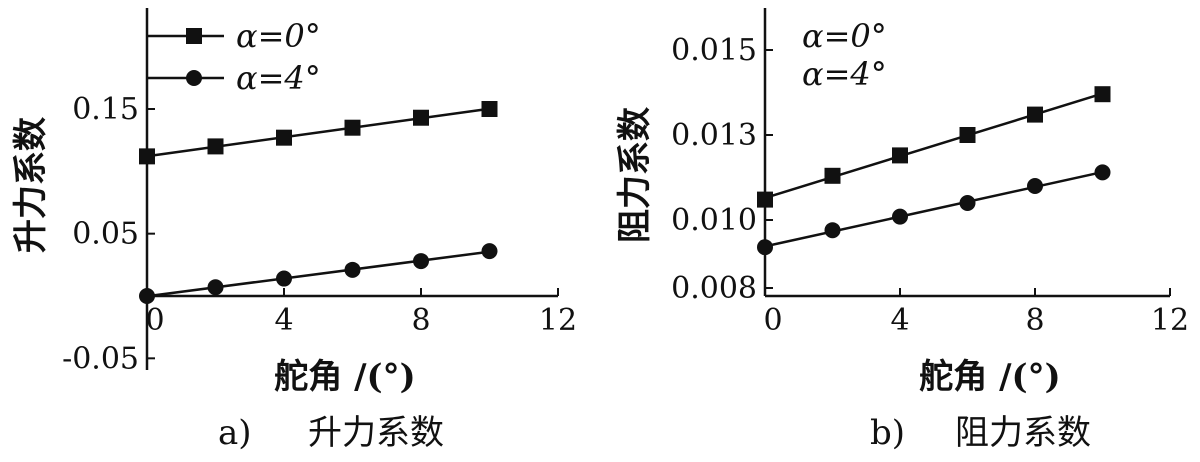 The height and width of the screenshot is (462, 1200). What do you see at coordinates (989, 377) in the screenshot?
I see `xlabel-drag: 舵角 /(°)` at bounding box center [989, 377].